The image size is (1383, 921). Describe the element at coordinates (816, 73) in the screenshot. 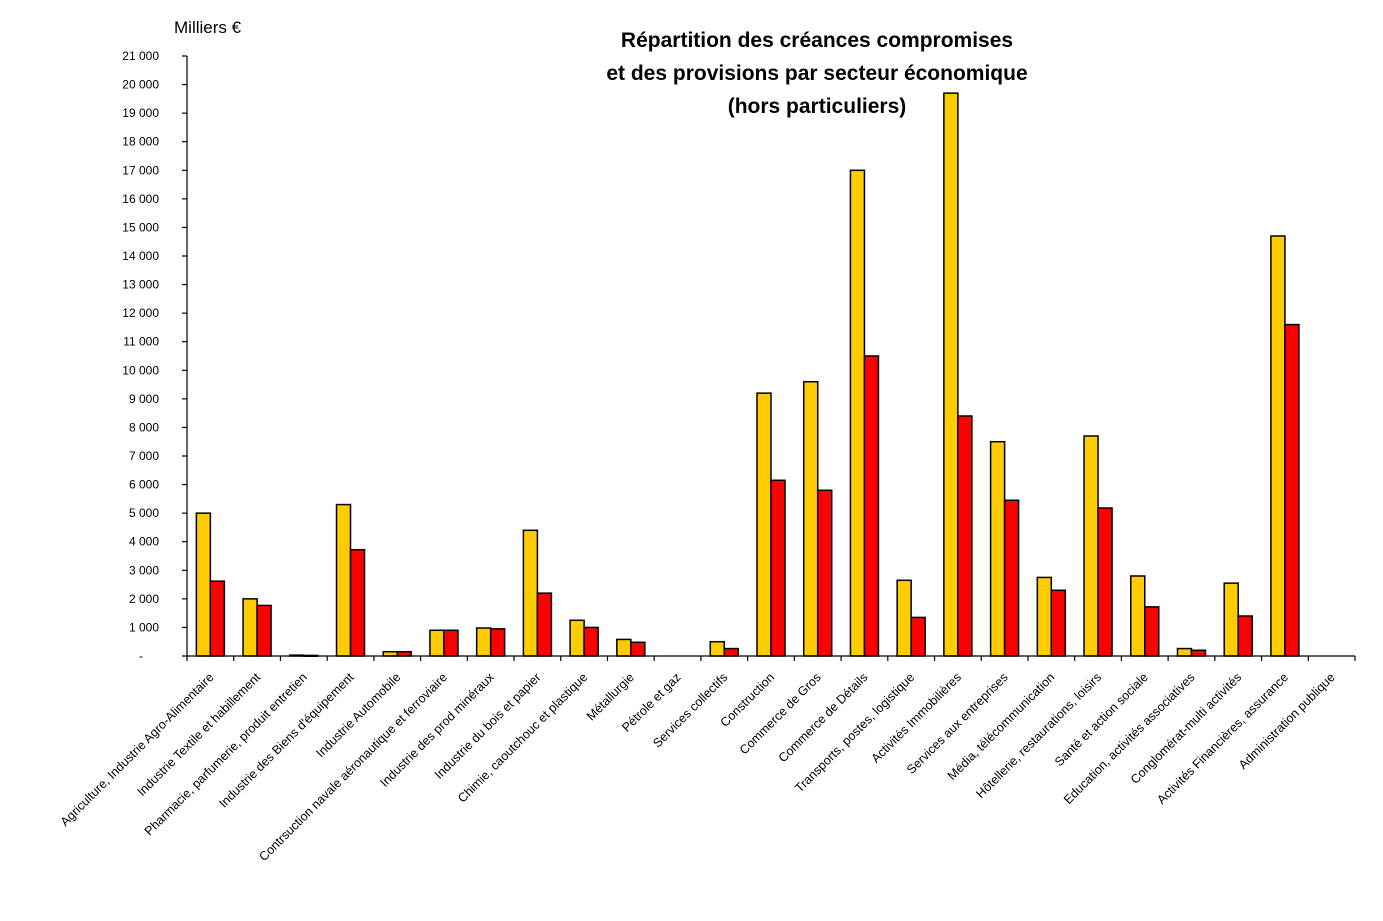

I see `chart-title-line-2: et des provisions par secteur économique` at that location.